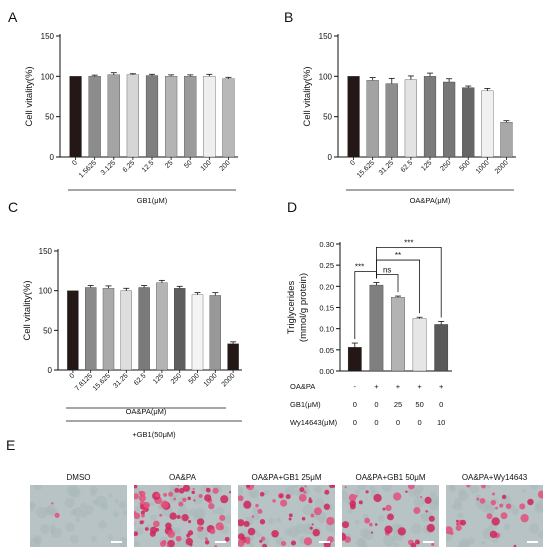  I want to click on x-tick-label-b: 62.5, so click(407, 166).